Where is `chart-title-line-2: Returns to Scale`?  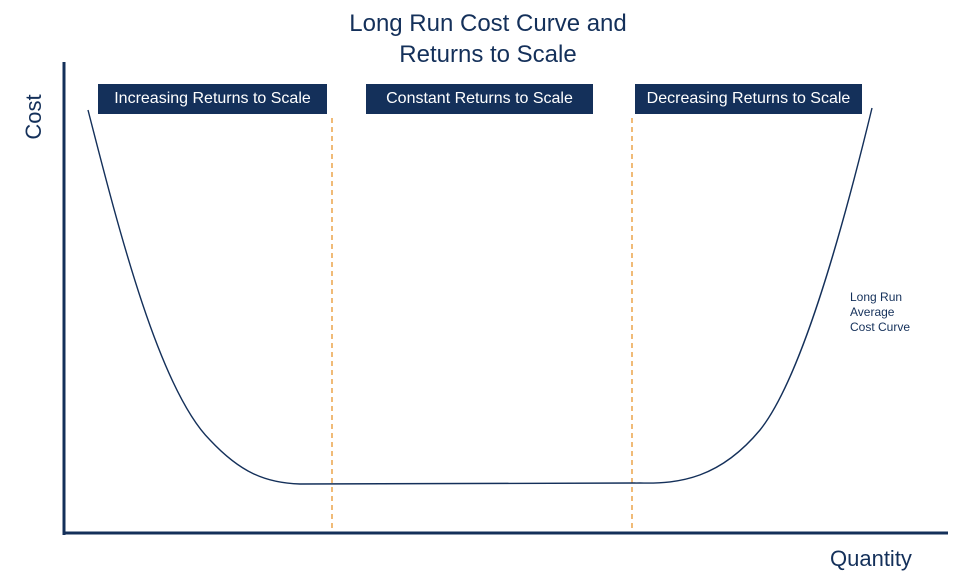
chart-title-line-2: Returns to Scale is located at coordinates (488, 54).